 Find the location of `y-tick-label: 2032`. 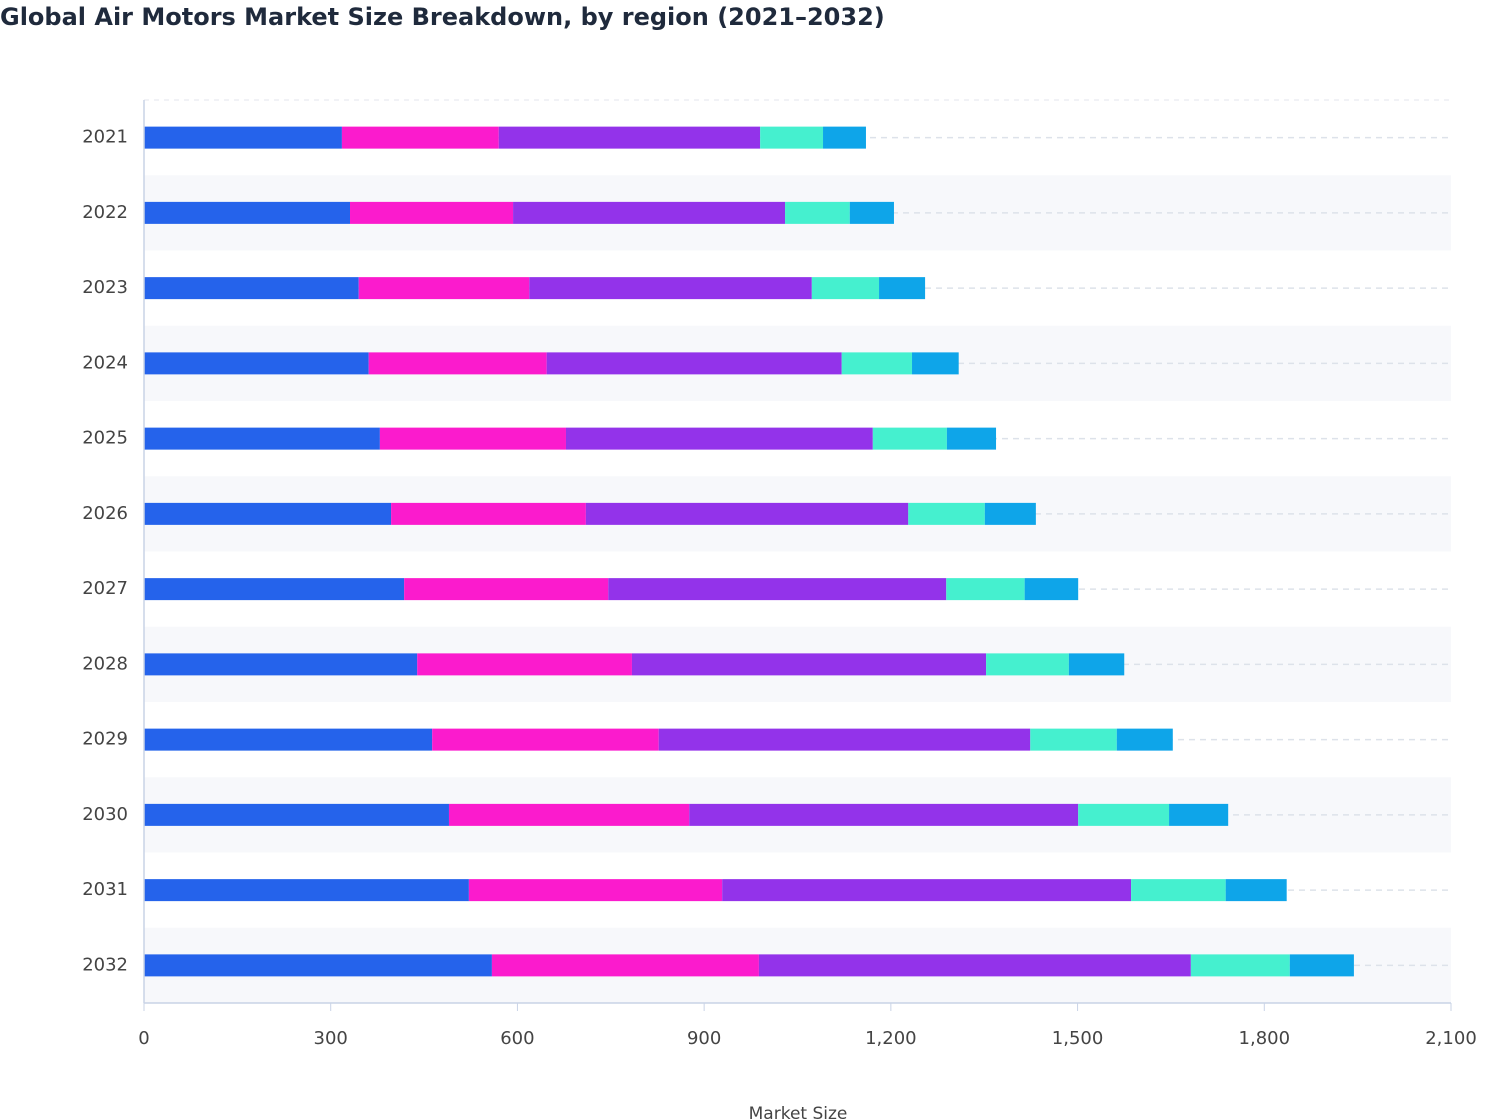

y-tick-label: 2032 is located at coordinates (105, 964).